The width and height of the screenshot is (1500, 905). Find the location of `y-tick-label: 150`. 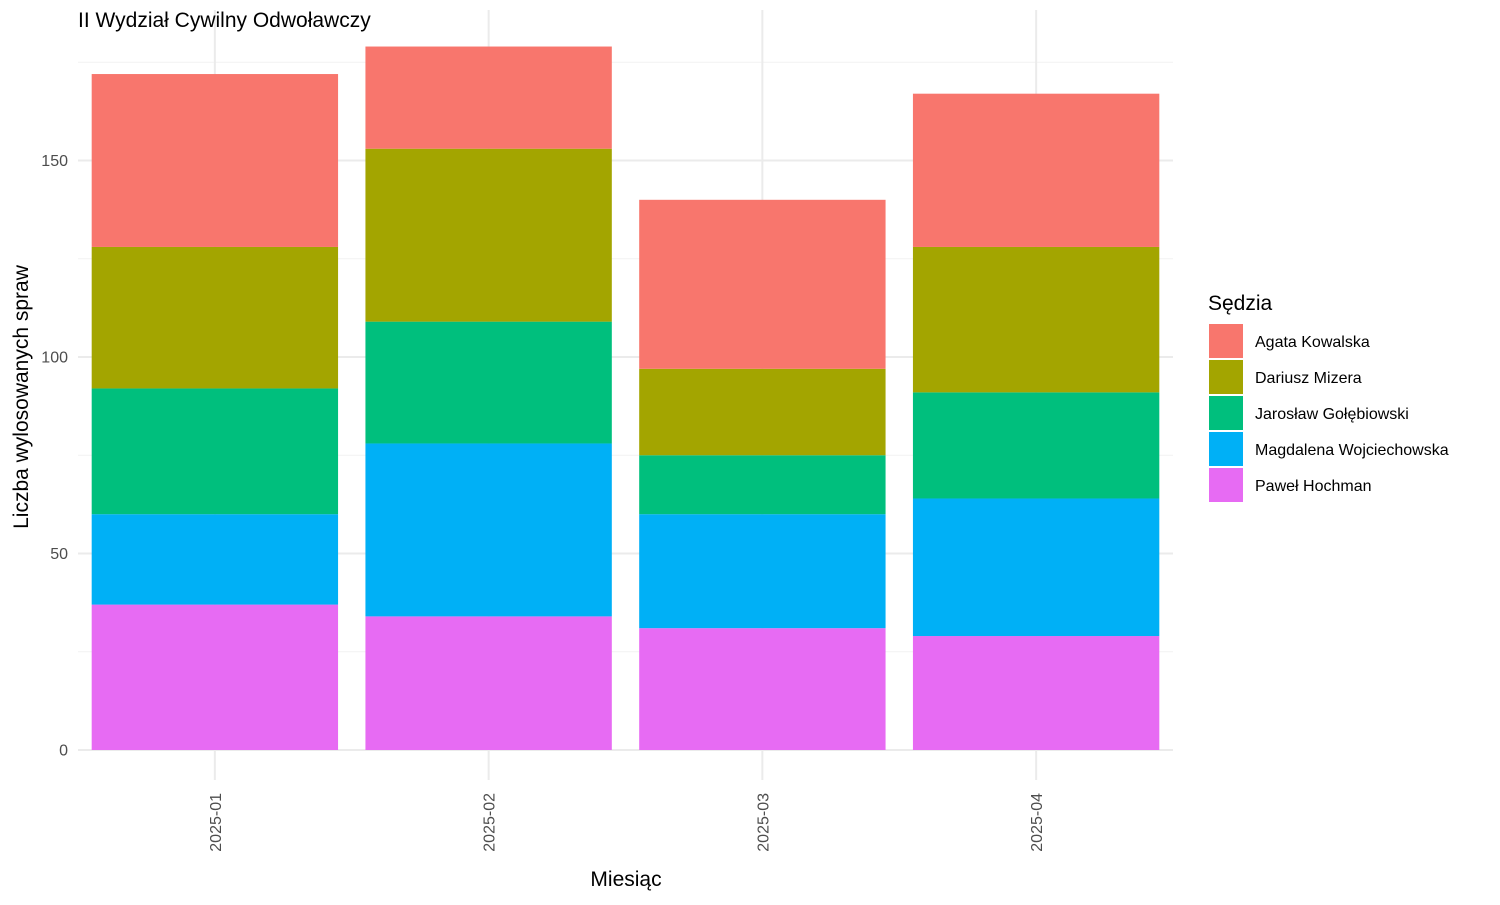

y-tick-label: 150 is located at coordinates (54, 161).